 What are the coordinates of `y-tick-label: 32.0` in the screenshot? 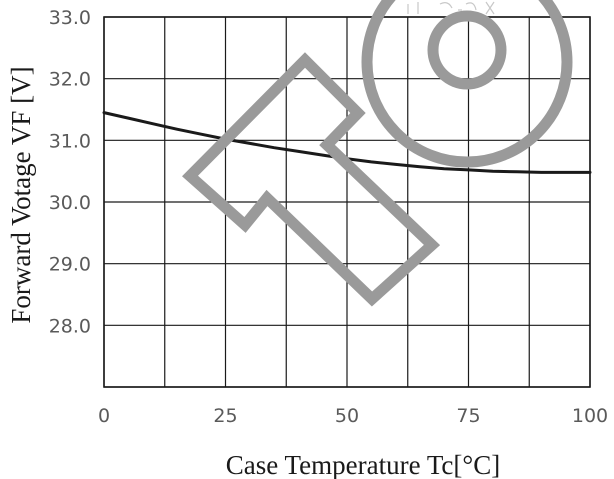 It's located at (70, 80).